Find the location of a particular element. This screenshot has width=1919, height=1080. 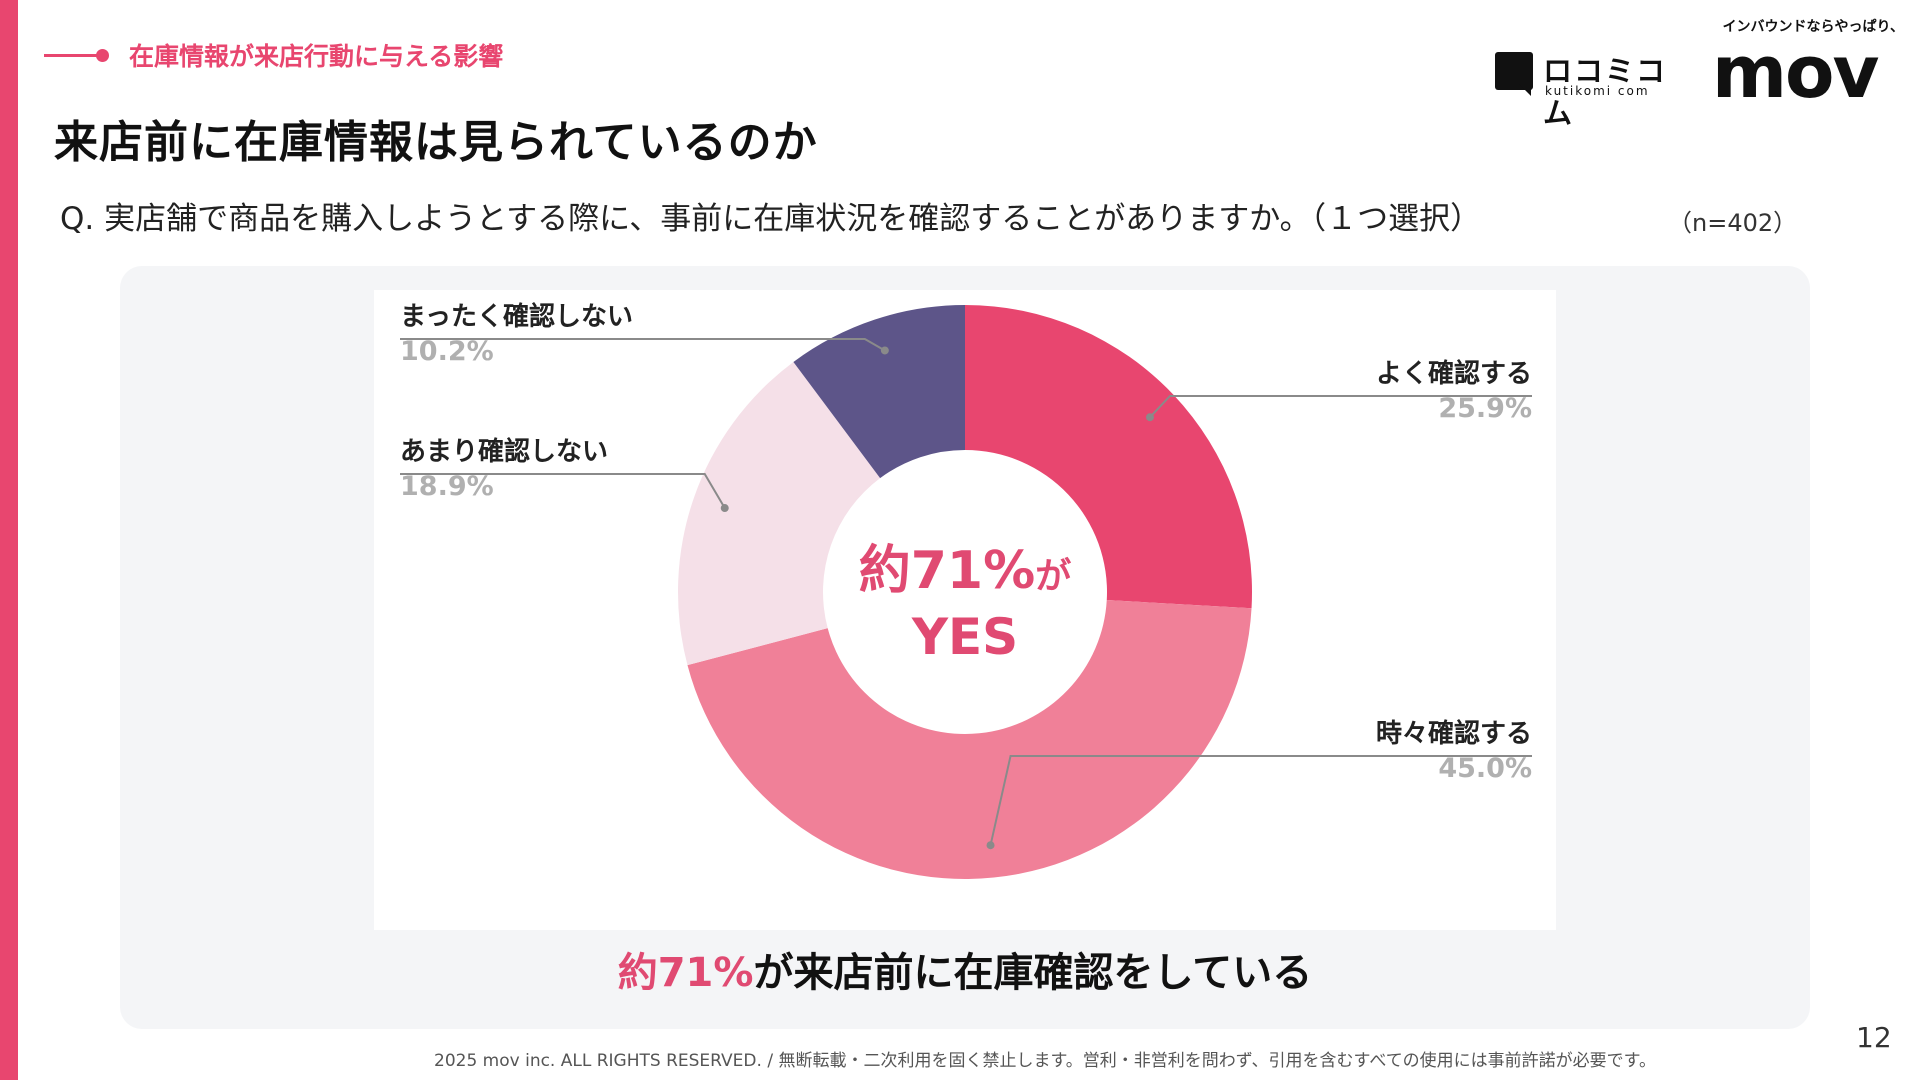

page-title: 来店前に在庫情報は見られているのか is located at coordinates (436, 142).